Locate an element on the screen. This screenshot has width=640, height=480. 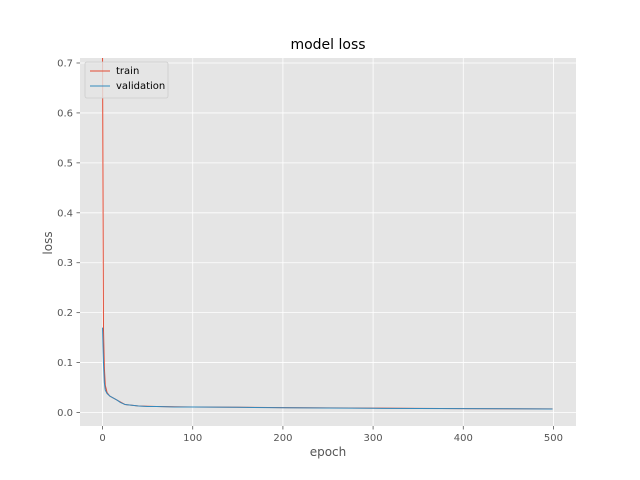
y-tick-label: 0.0 is located at coordinates (65, 413).